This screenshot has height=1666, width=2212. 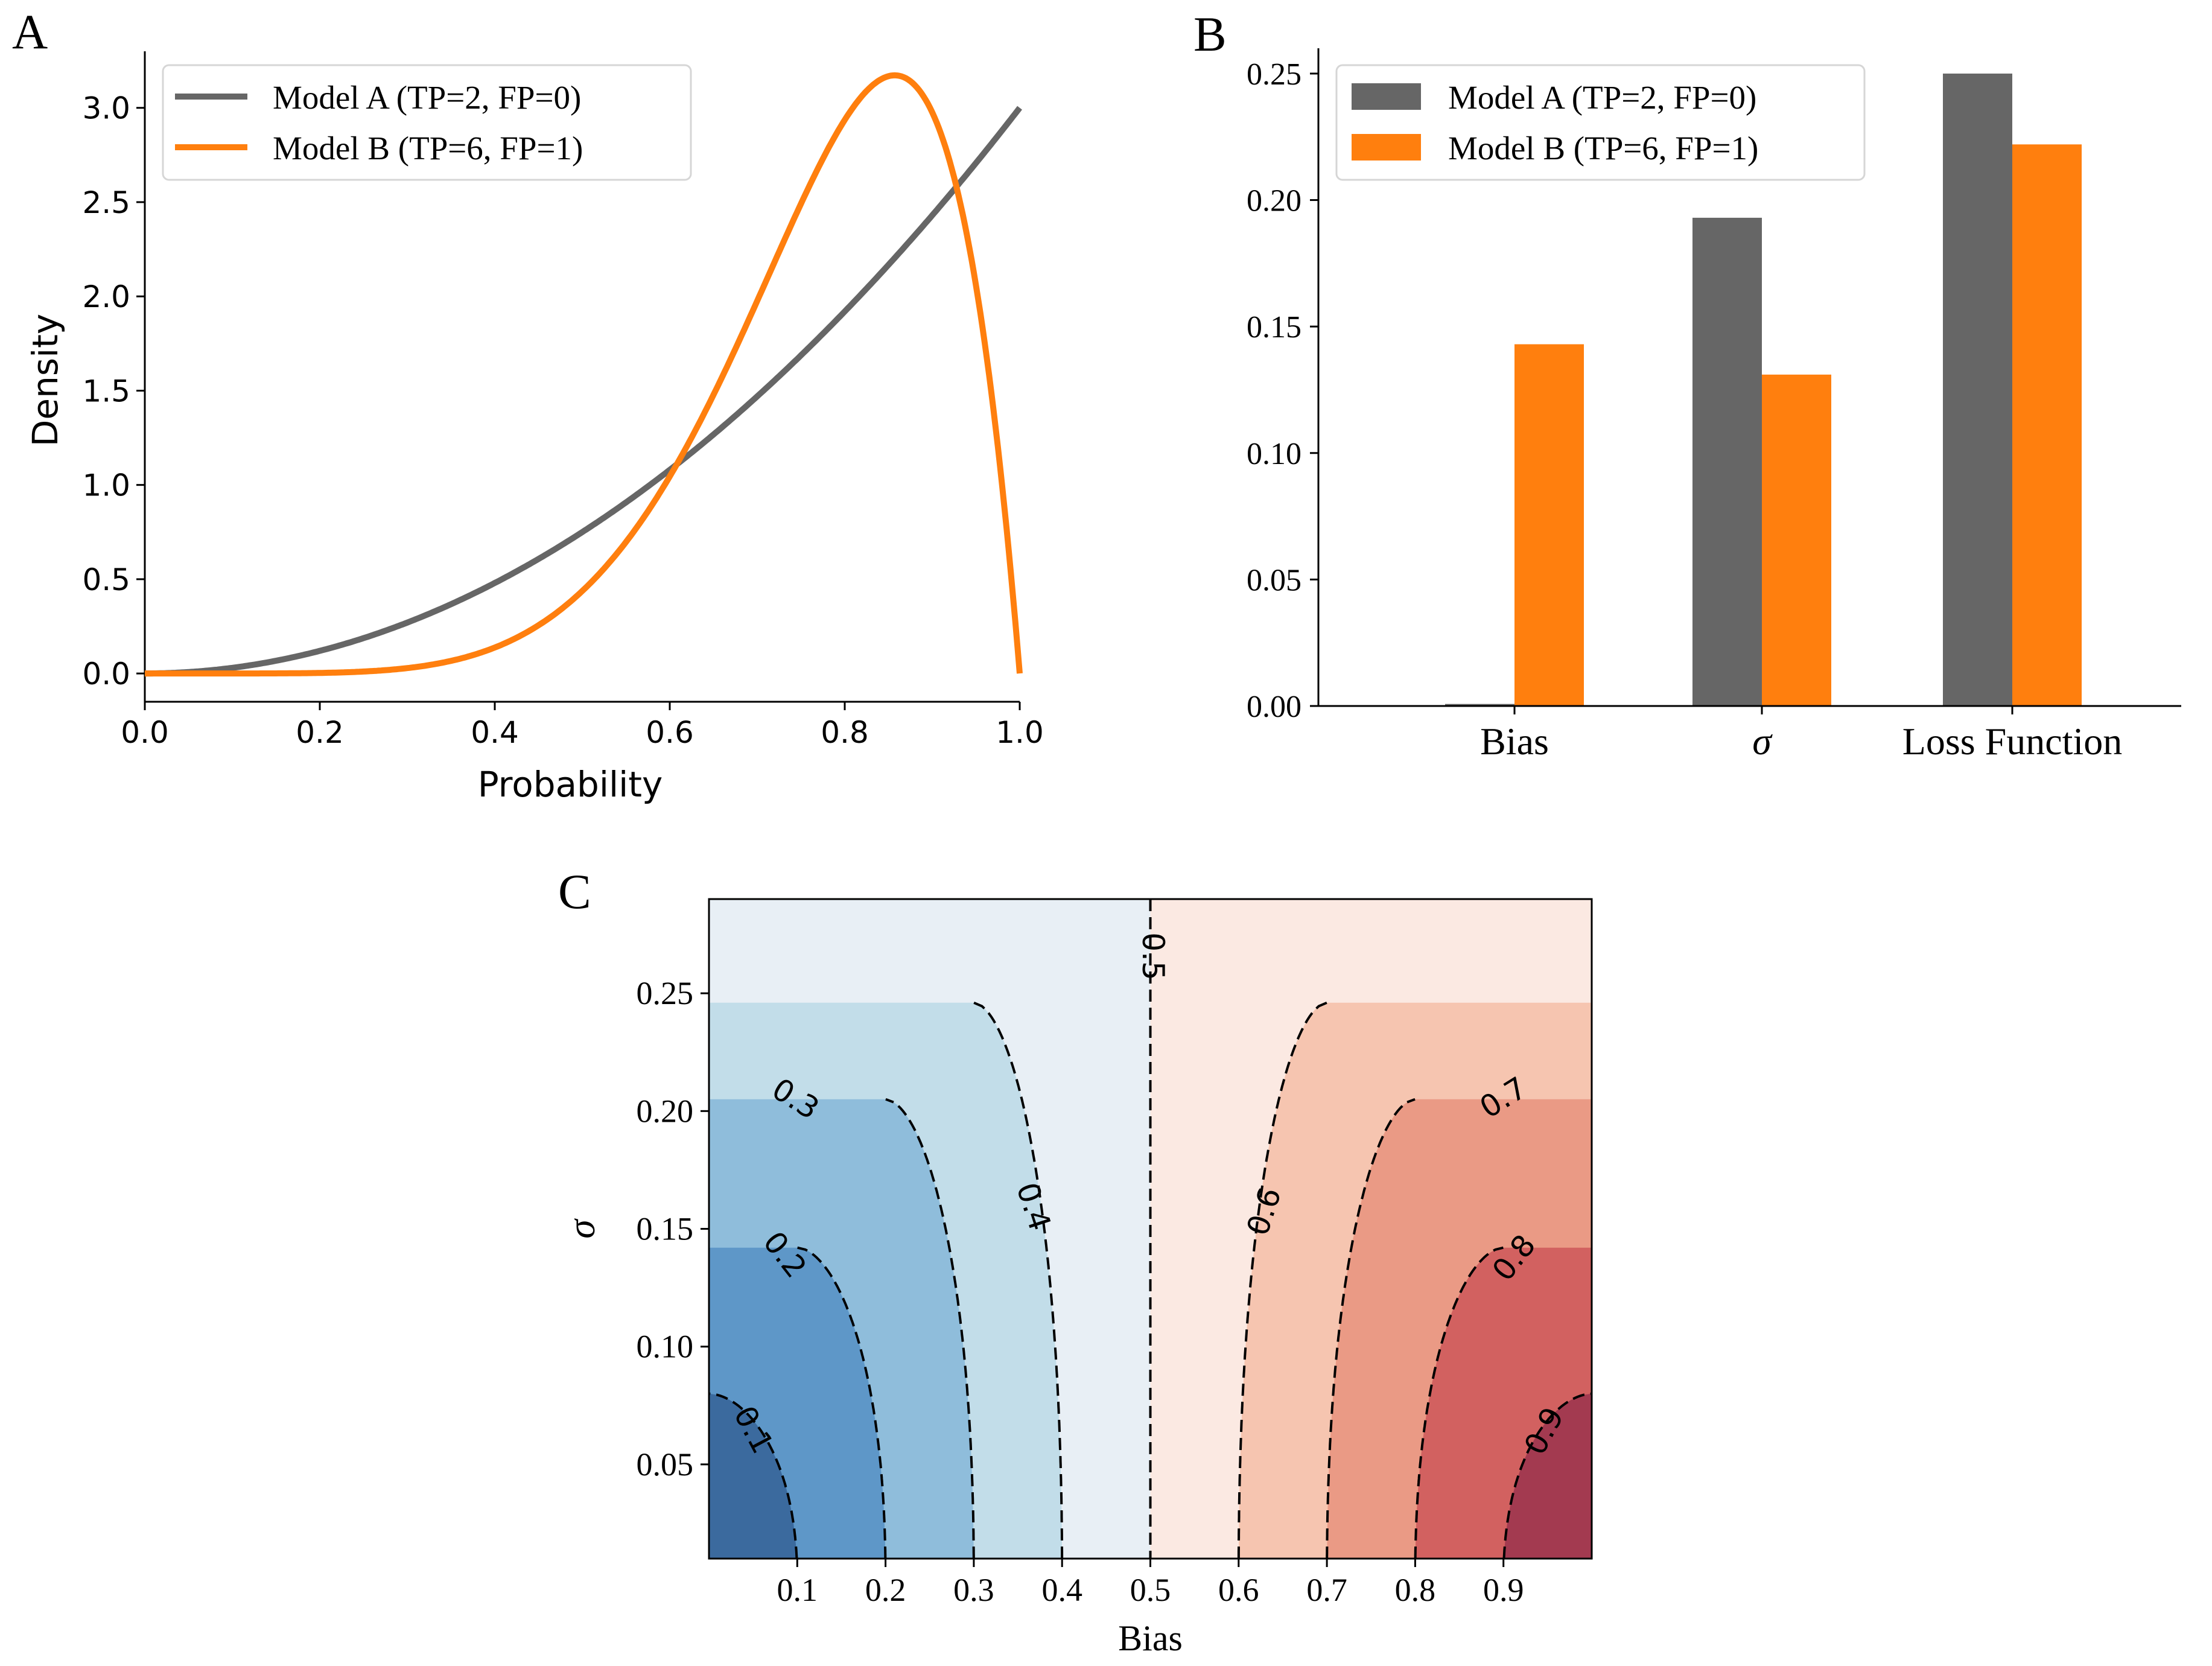 I want to click on panel-a-legend-label: Model B (TP=6, FP=1), so click(x=428, y=148).